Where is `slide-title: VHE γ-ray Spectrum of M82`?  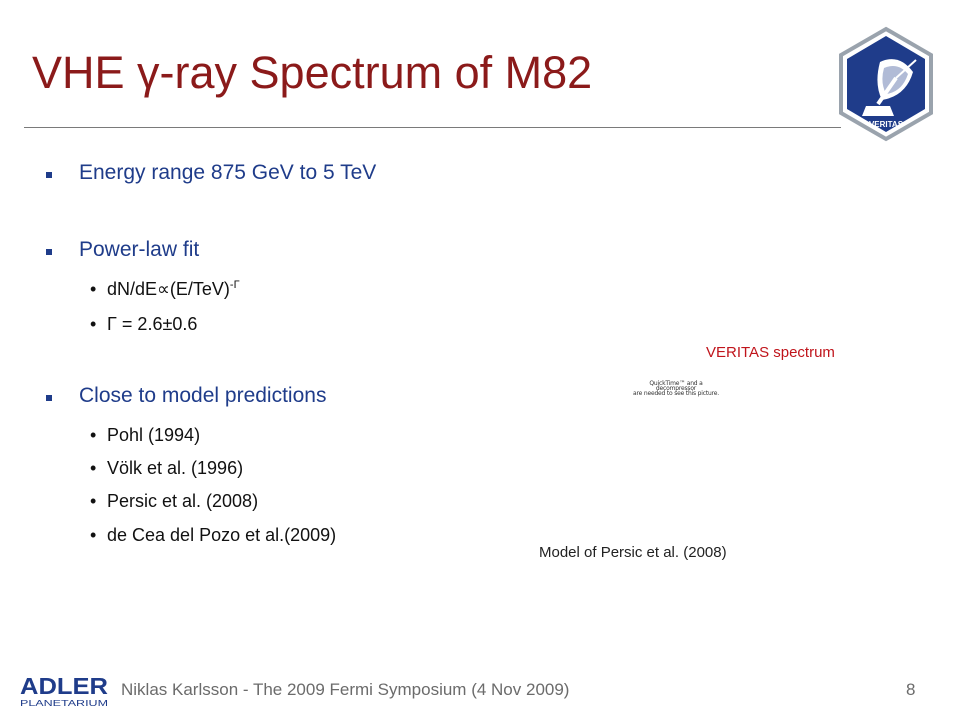
slide-title: VHE γ-ray Spectrum of M82 is located at coordinates (312, 72).